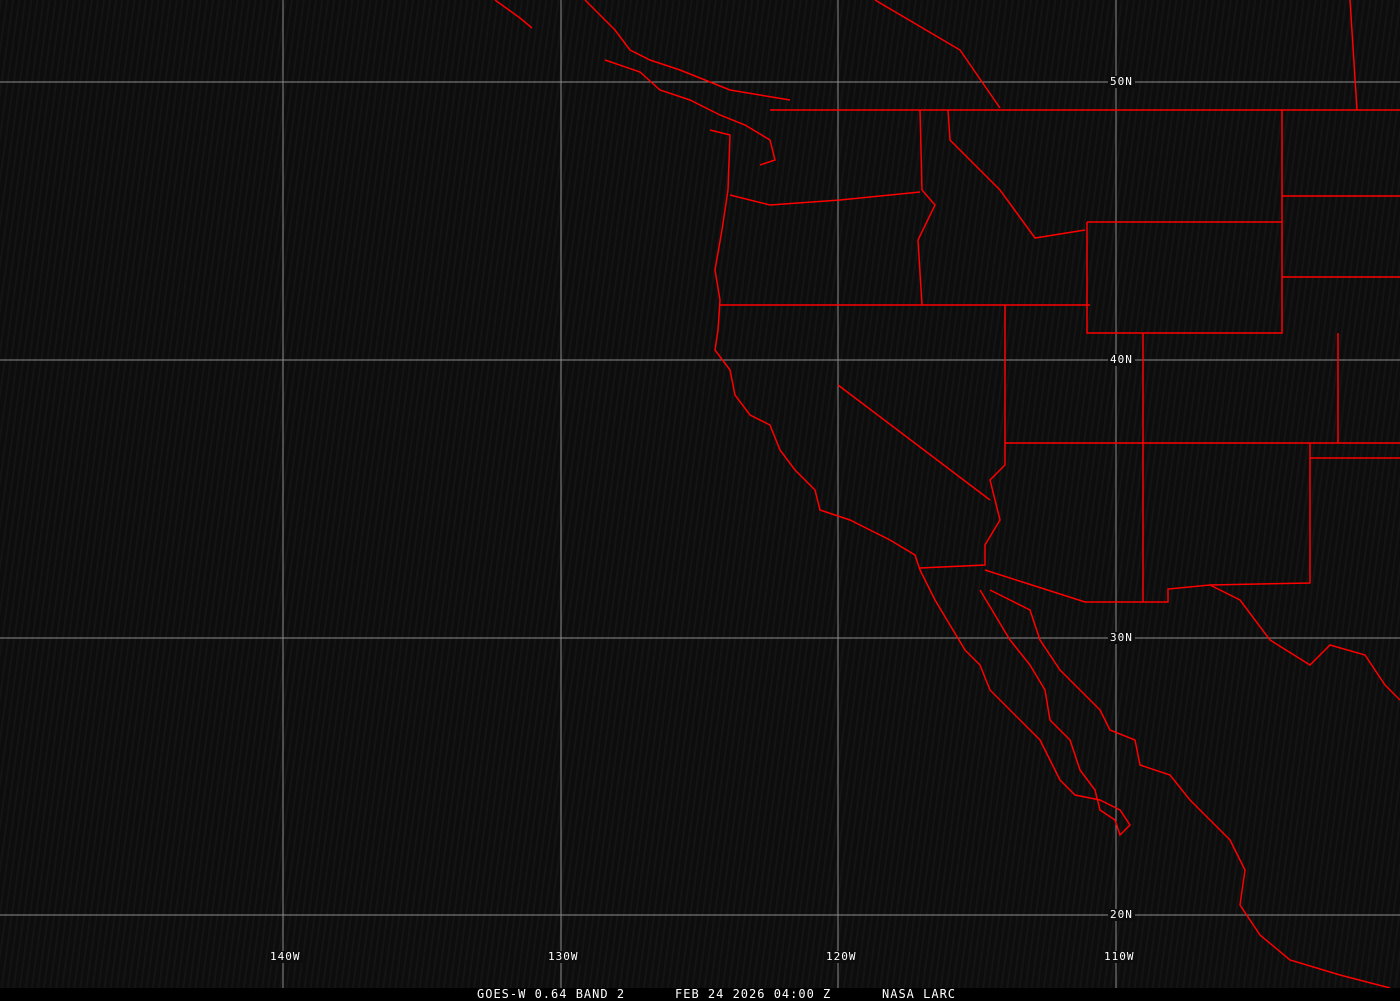 This screenshot has width=1400, height=1001. What do you see at coordinates (1304, 642) in the screenshot?
I see `gulf-coast` at bounding box center [1304, 642].